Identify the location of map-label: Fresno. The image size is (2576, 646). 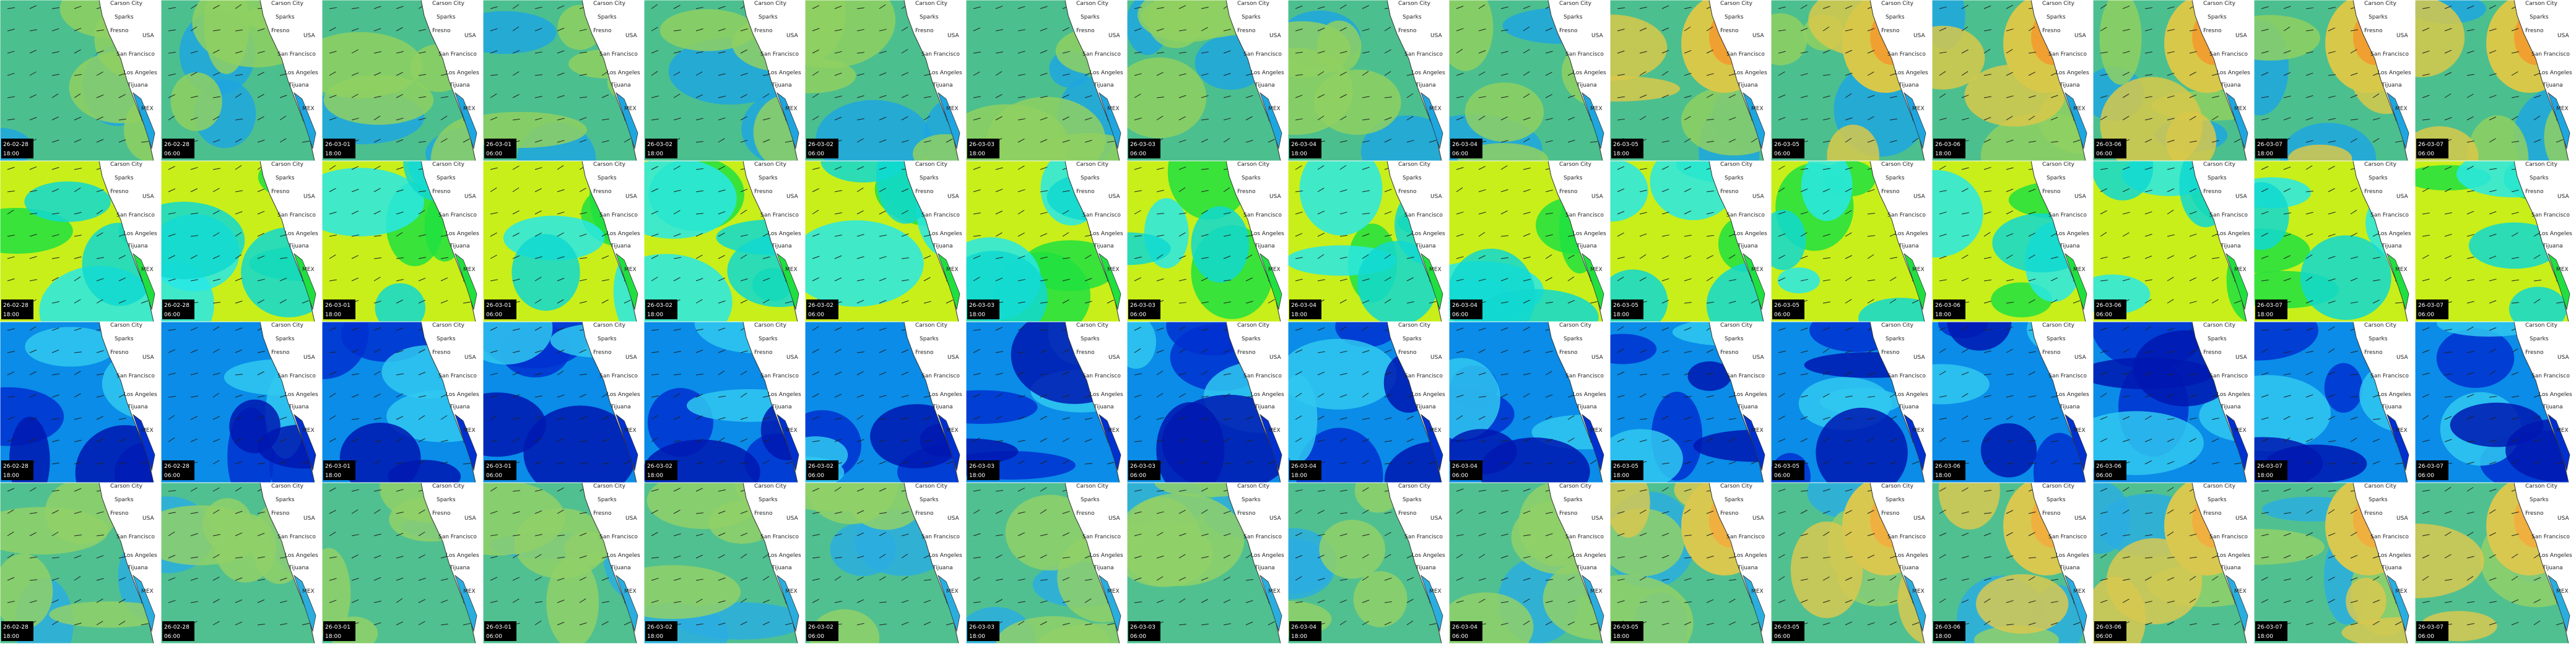
(1890, 31).